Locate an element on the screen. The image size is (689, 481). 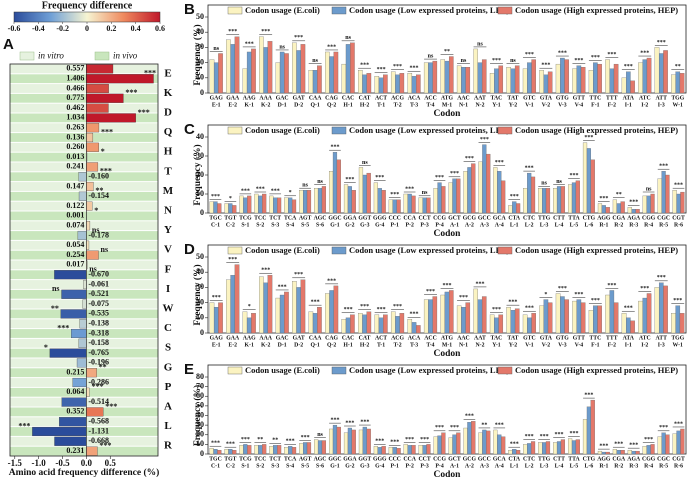
x-tick-label: AAC is located at coordinates (463, 338).